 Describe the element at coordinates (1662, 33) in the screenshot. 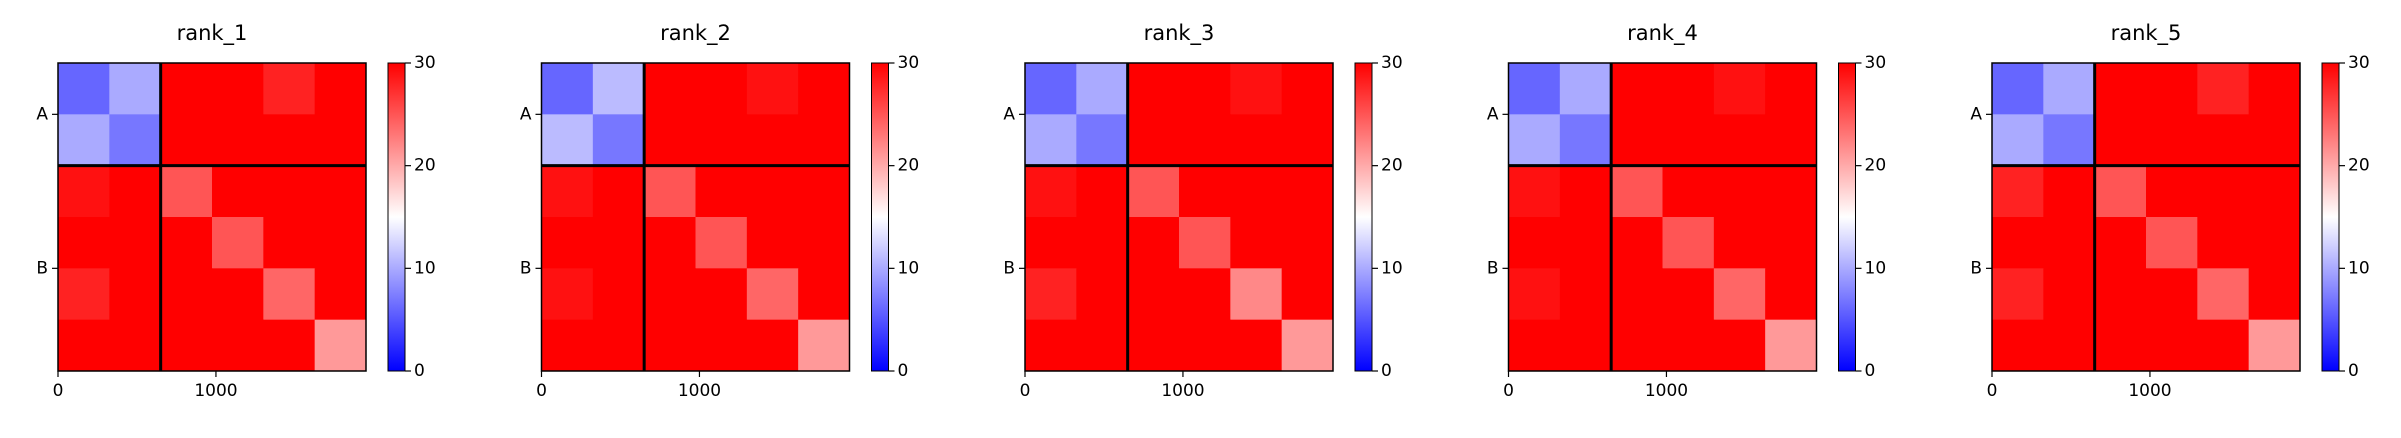

I see `panel-title: rank_4` at that location.